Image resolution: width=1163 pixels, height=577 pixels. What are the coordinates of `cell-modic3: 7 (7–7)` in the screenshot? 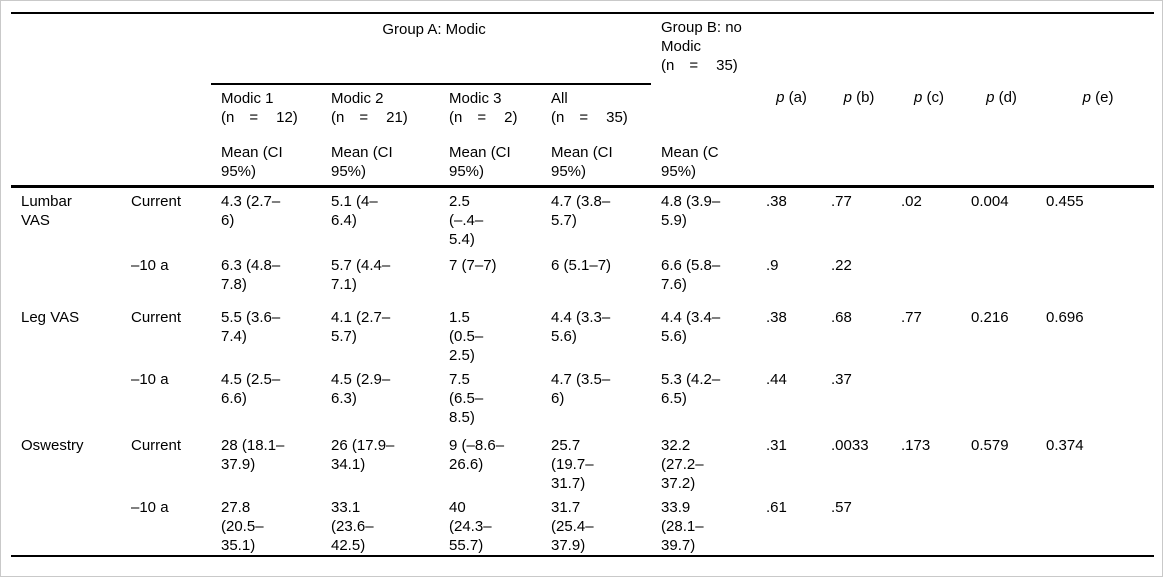 It's located at (473, 265).